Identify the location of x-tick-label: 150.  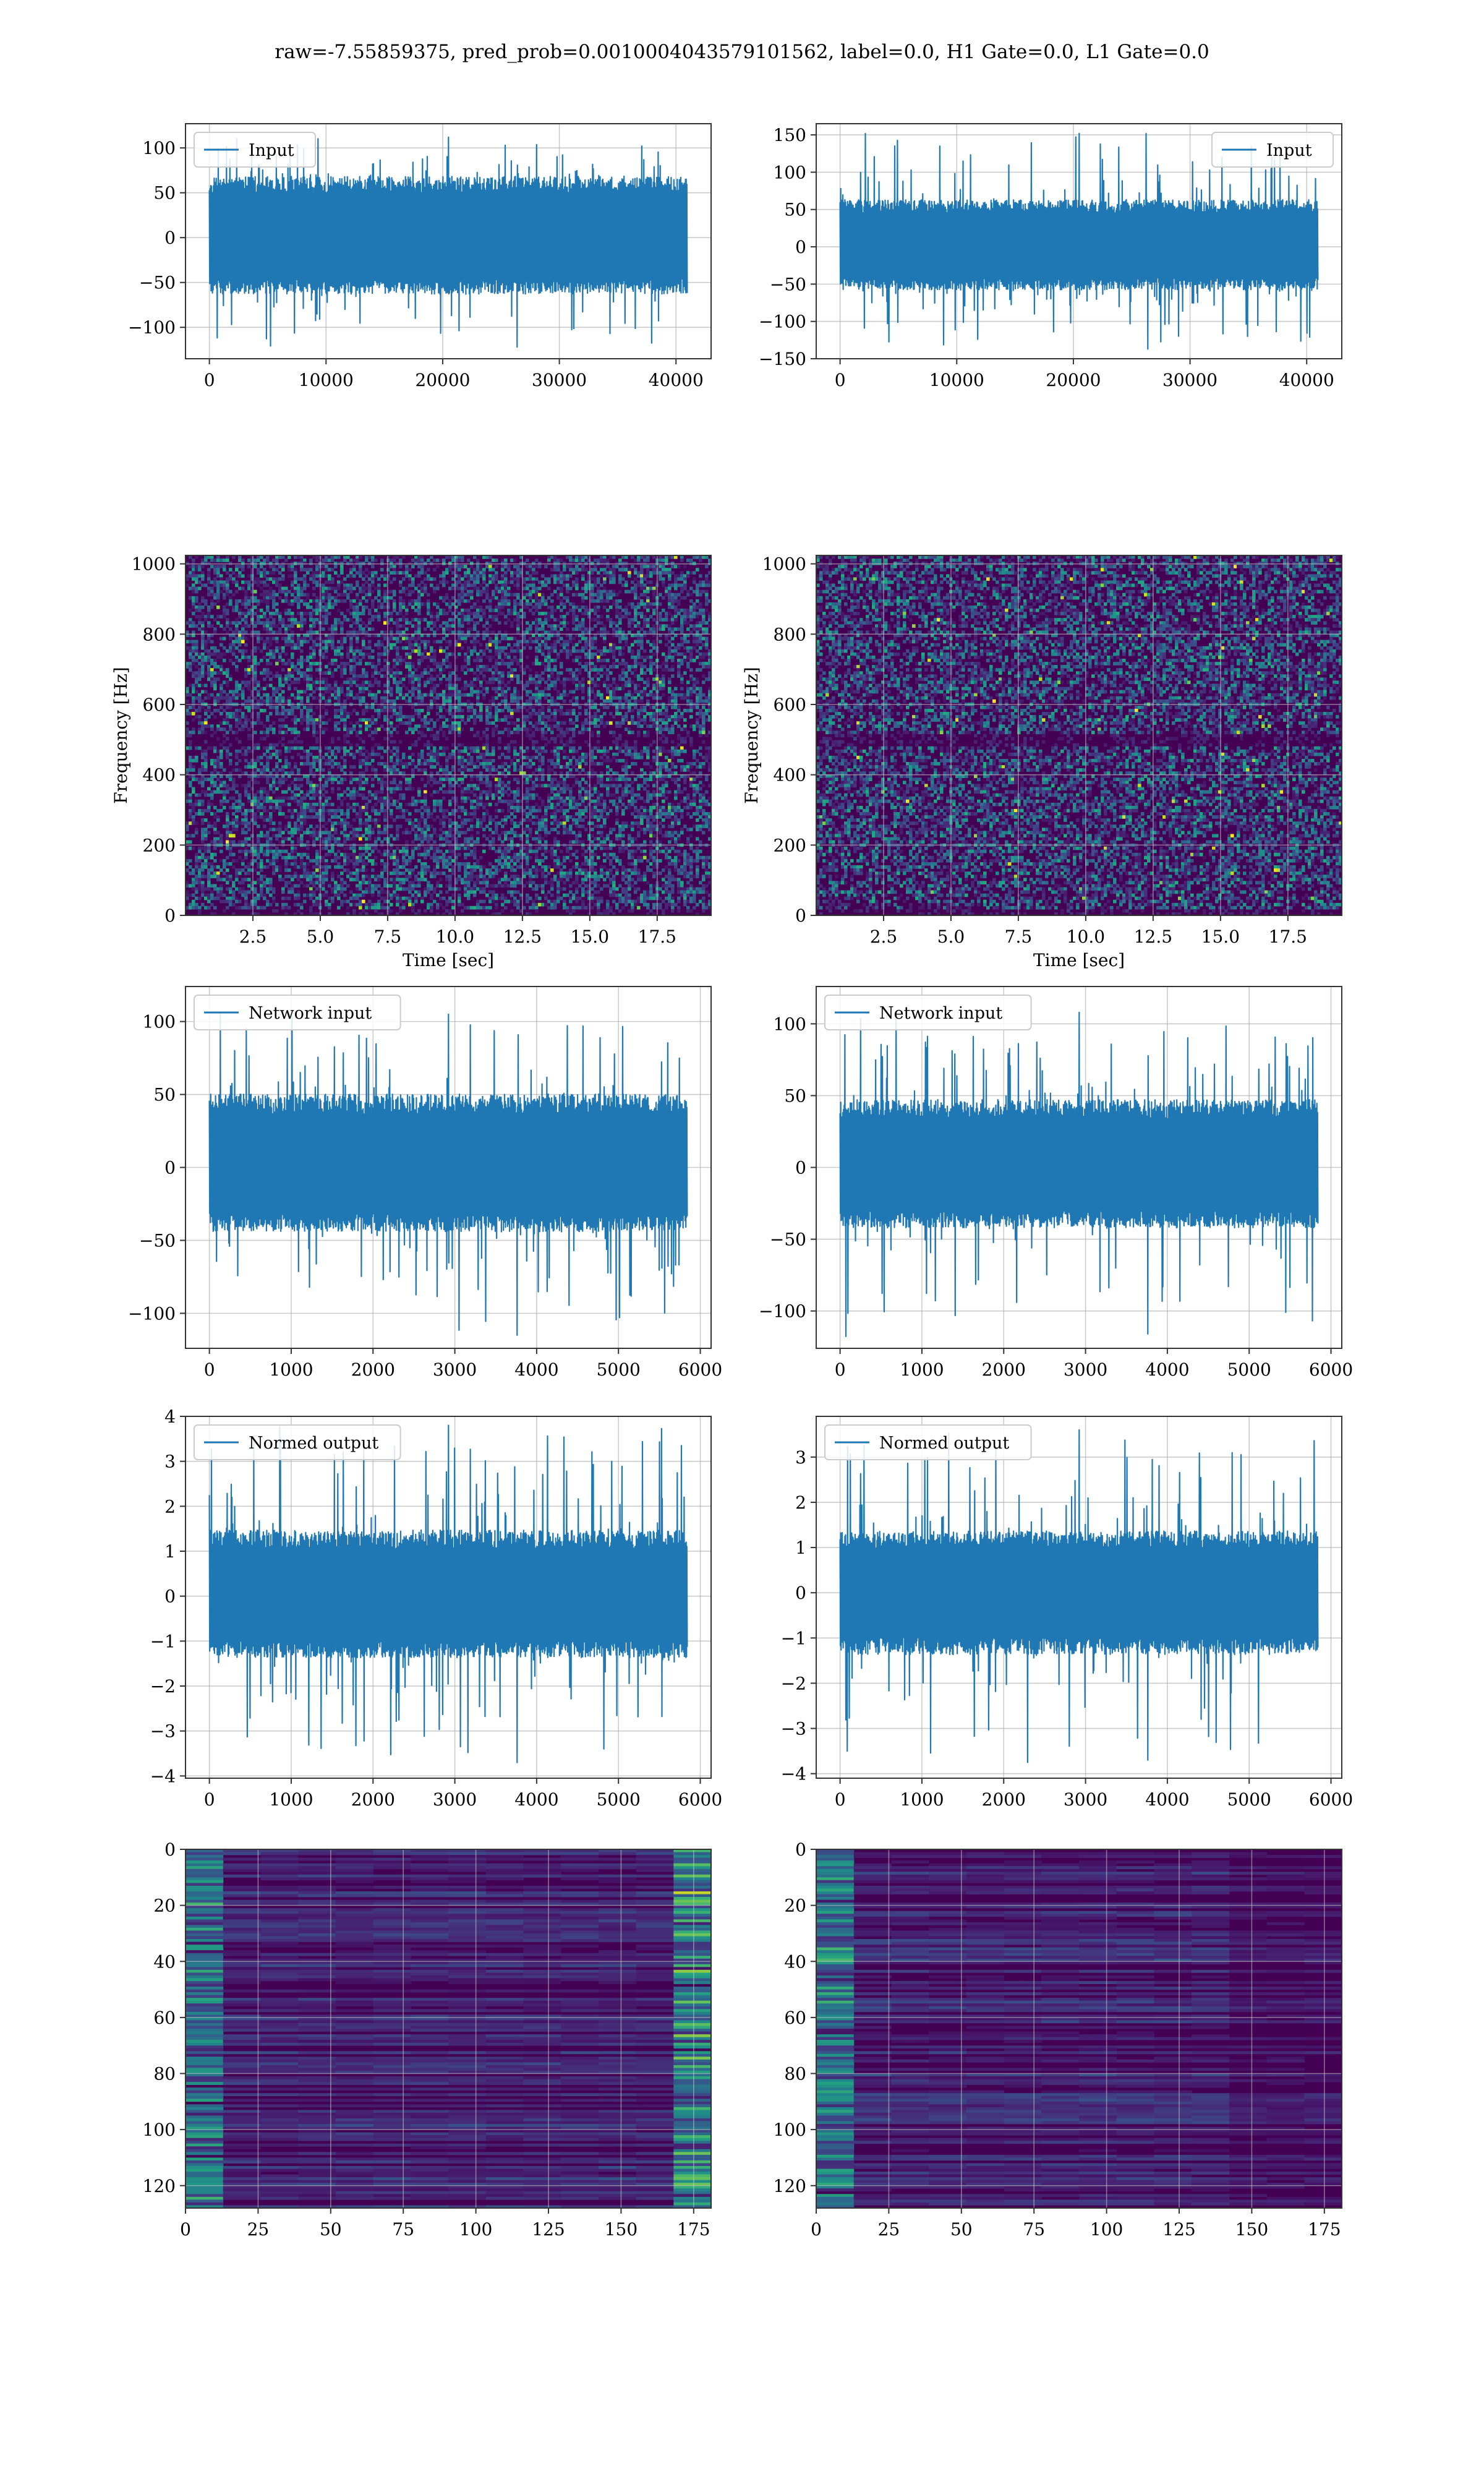
(621, 2229).